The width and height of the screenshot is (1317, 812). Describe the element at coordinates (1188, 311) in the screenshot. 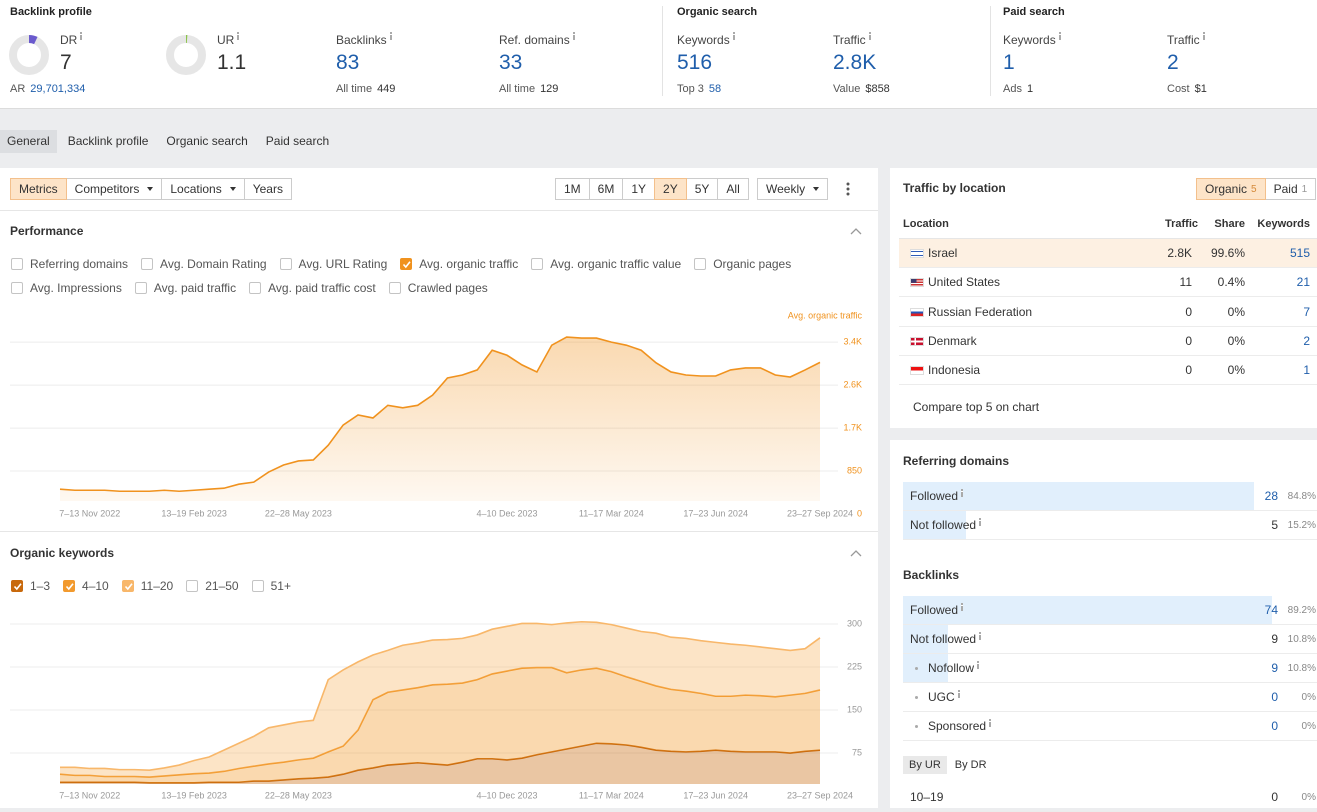

I see `traffic-cell: 0` at that location.